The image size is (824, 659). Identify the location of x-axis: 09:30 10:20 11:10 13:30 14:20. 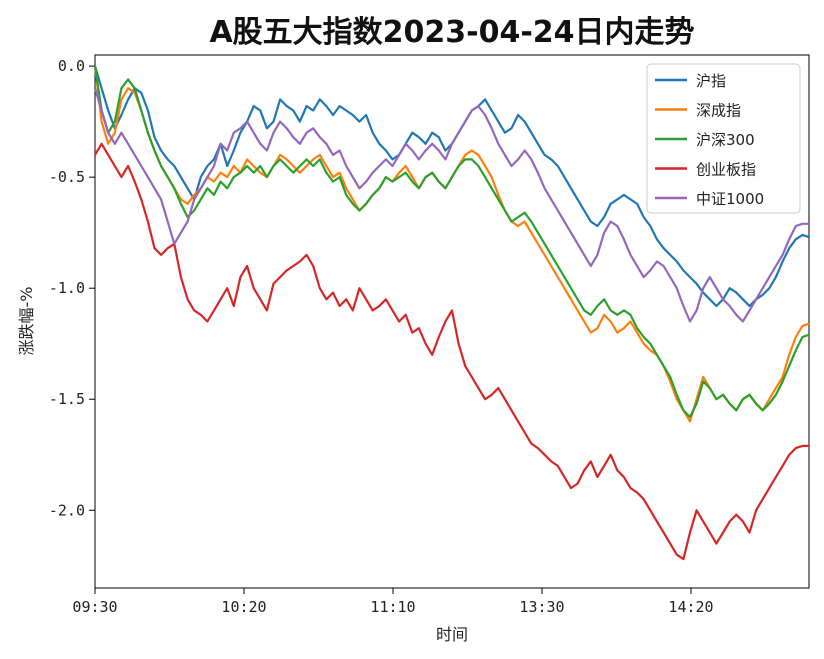
(393, 602).